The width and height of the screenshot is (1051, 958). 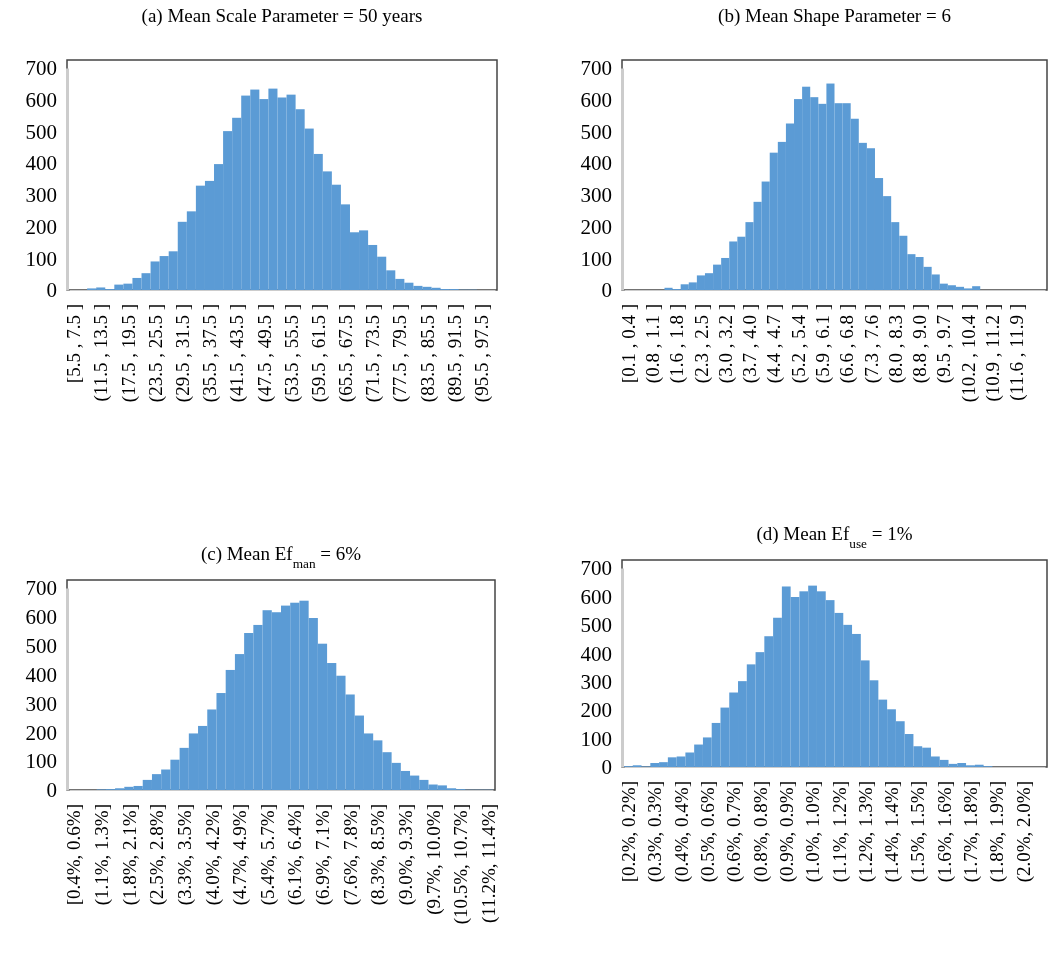 I want to click on x-tick-label: (89.5 , 91.5 ], so click(x=454, y=353).